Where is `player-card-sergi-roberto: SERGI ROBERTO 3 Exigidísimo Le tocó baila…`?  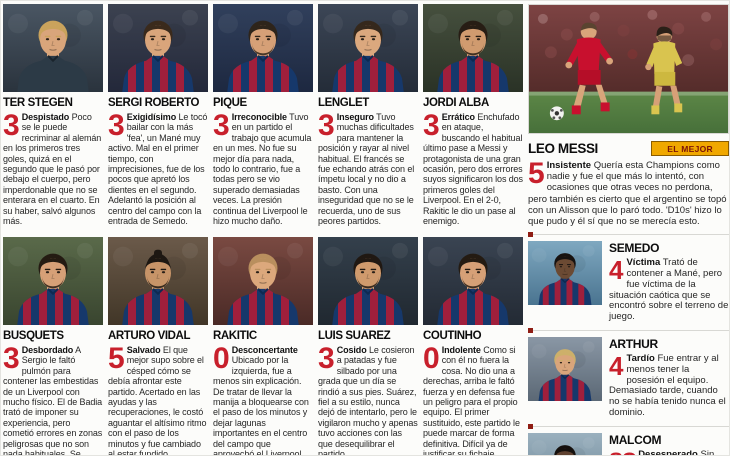 player-card-sergi-roberto: SERGI ROBERTO 3 Exigidísimo Le tocó baila… is located at coordinates (158, 115).